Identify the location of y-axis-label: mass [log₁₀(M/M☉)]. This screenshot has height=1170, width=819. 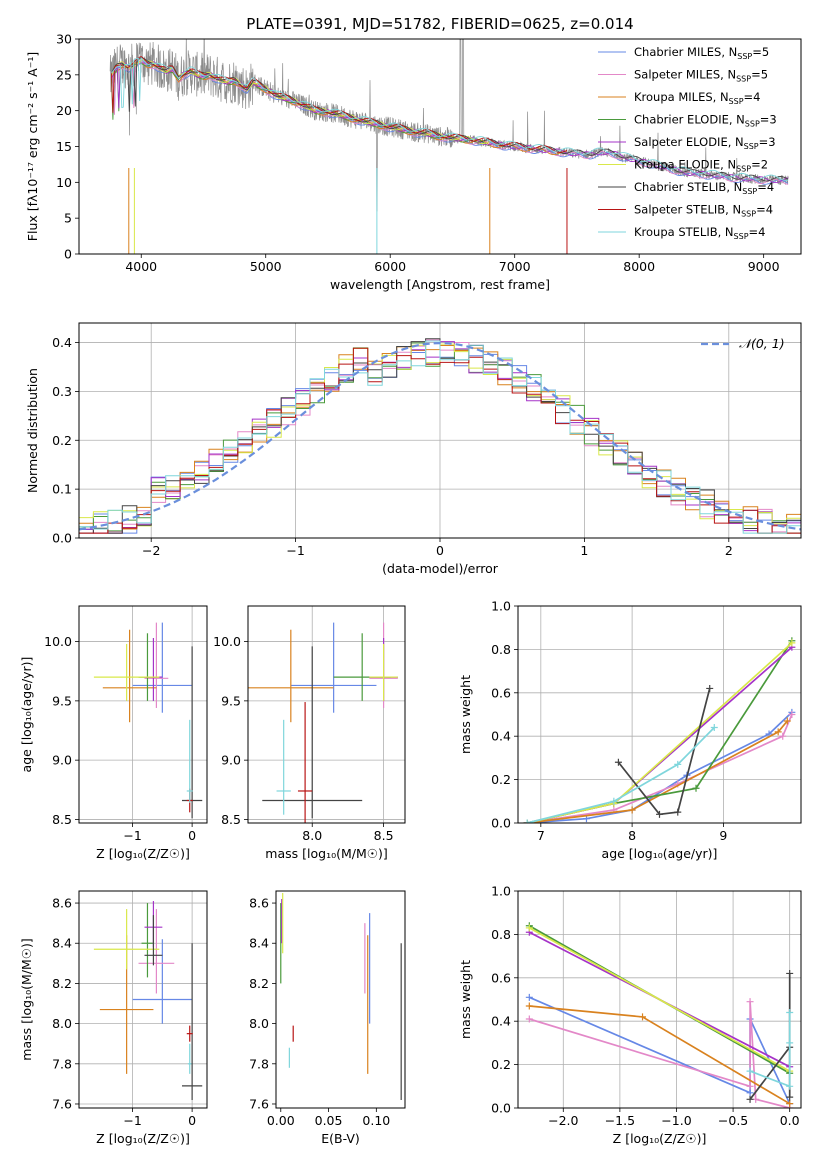
(26, 999).